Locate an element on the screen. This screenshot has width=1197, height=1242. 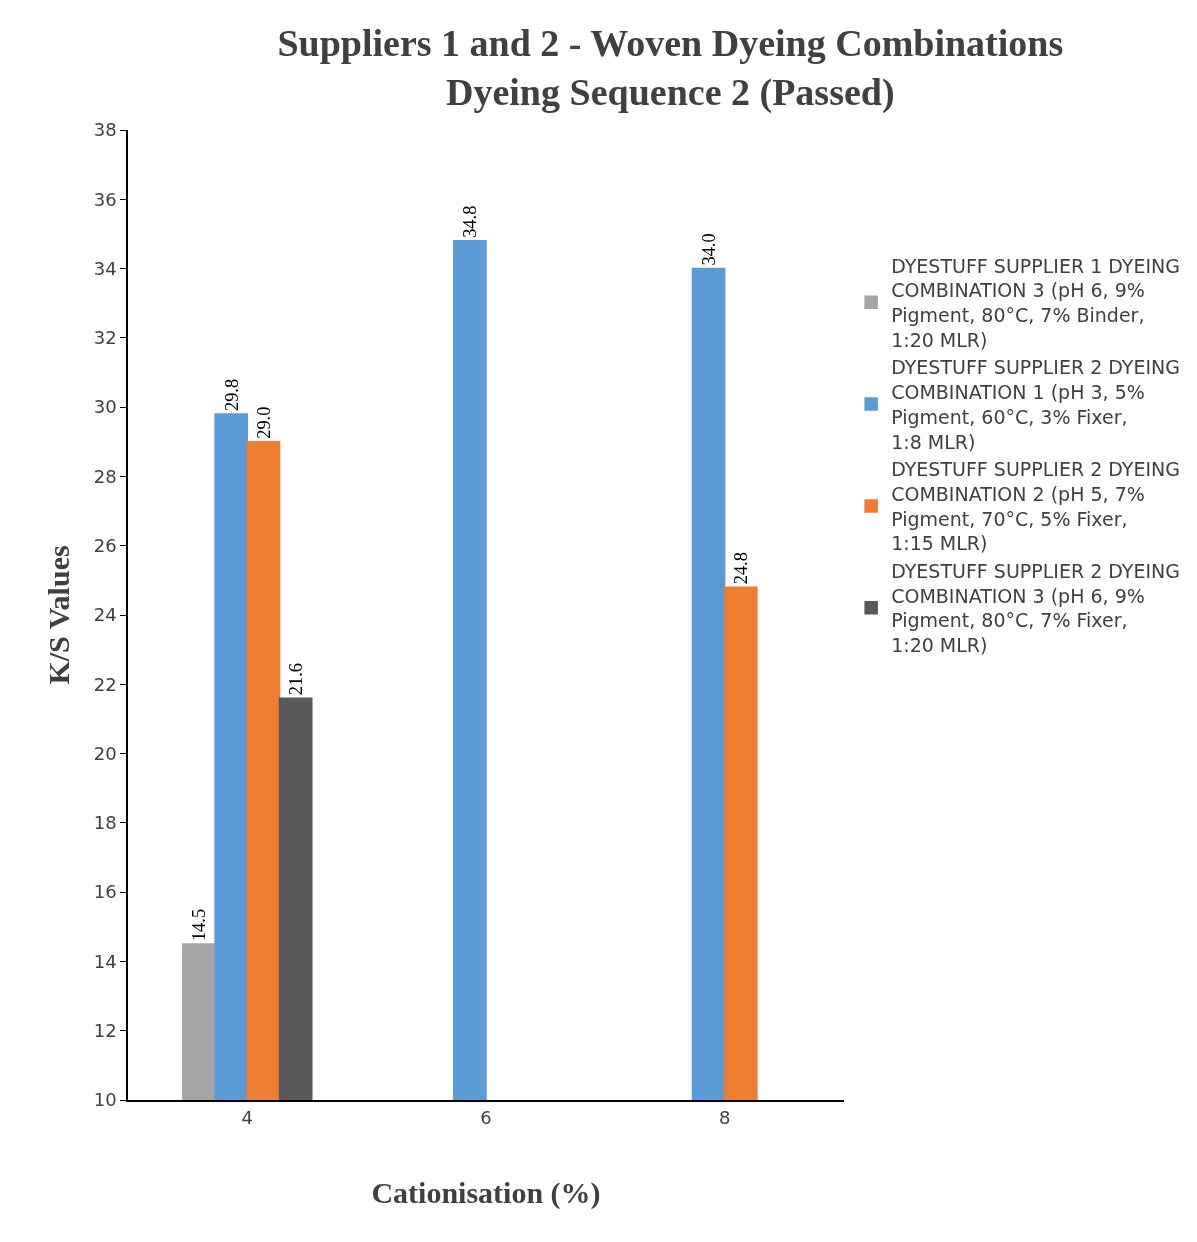
data-label: 24.8 is located at coordinates (741, 568).